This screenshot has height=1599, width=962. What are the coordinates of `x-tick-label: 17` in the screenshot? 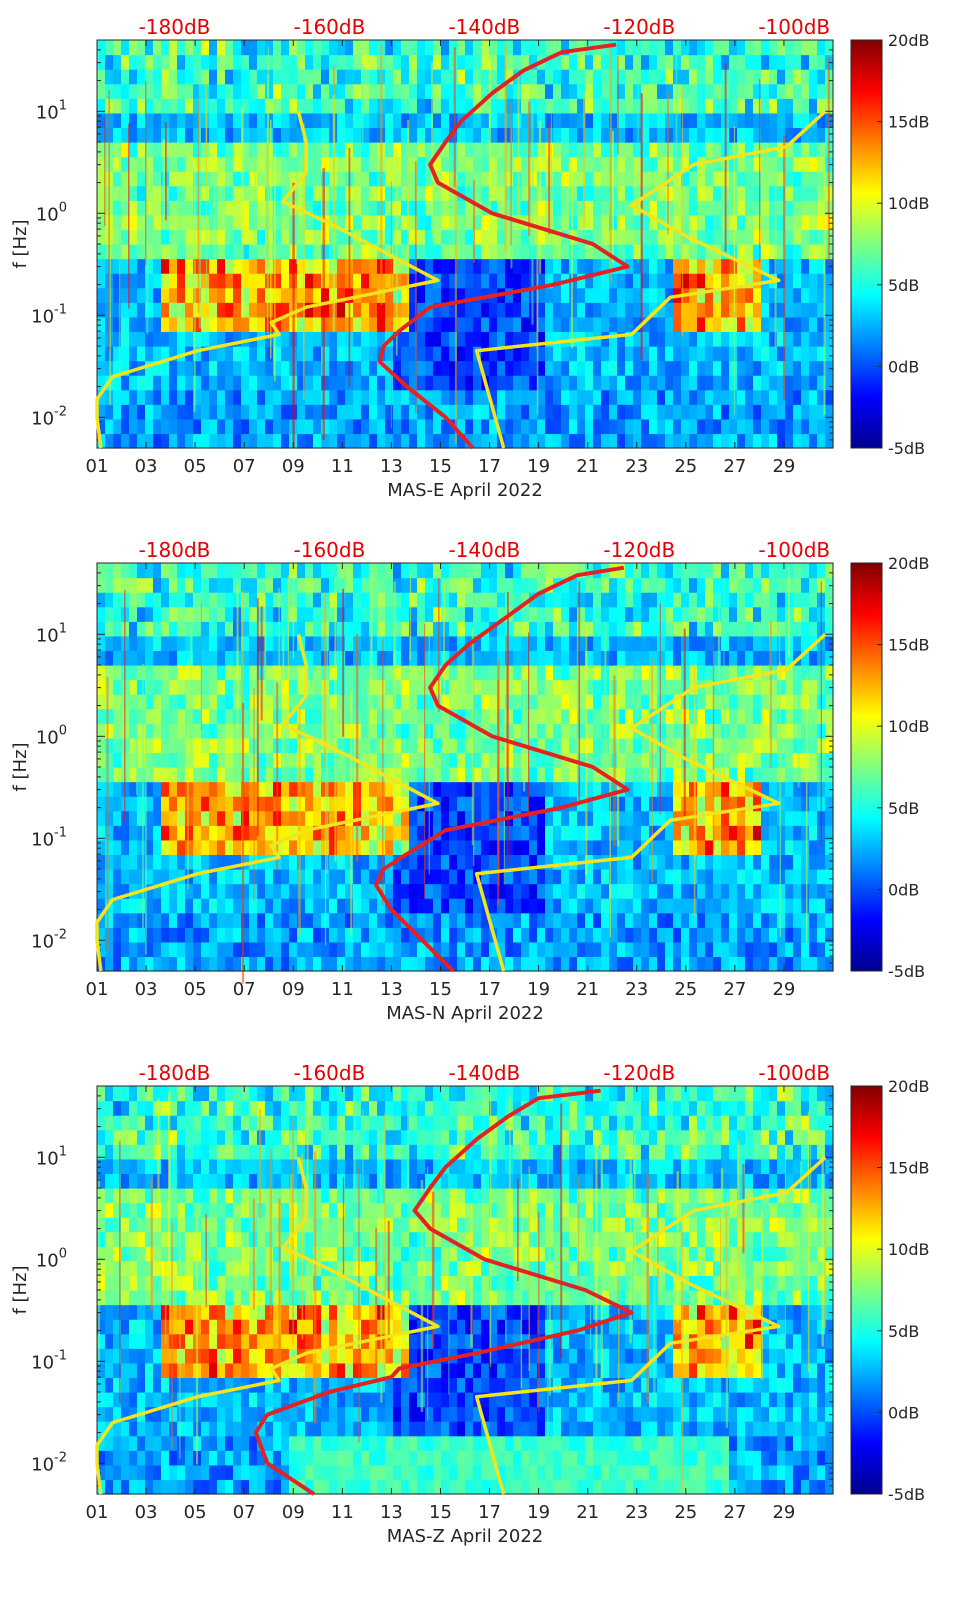 It's located at (489, 989).